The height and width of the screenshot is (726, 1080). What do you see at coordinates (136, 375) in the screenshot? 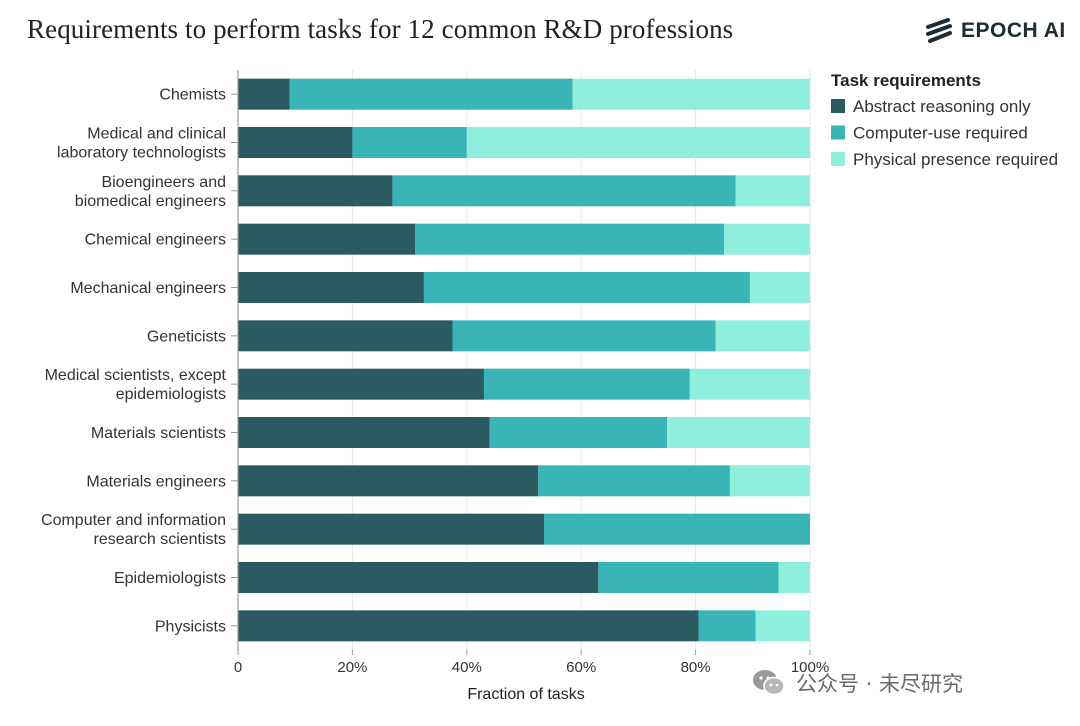
I see `category-label: Medical scientists, except` at bounding box center [136, 375].